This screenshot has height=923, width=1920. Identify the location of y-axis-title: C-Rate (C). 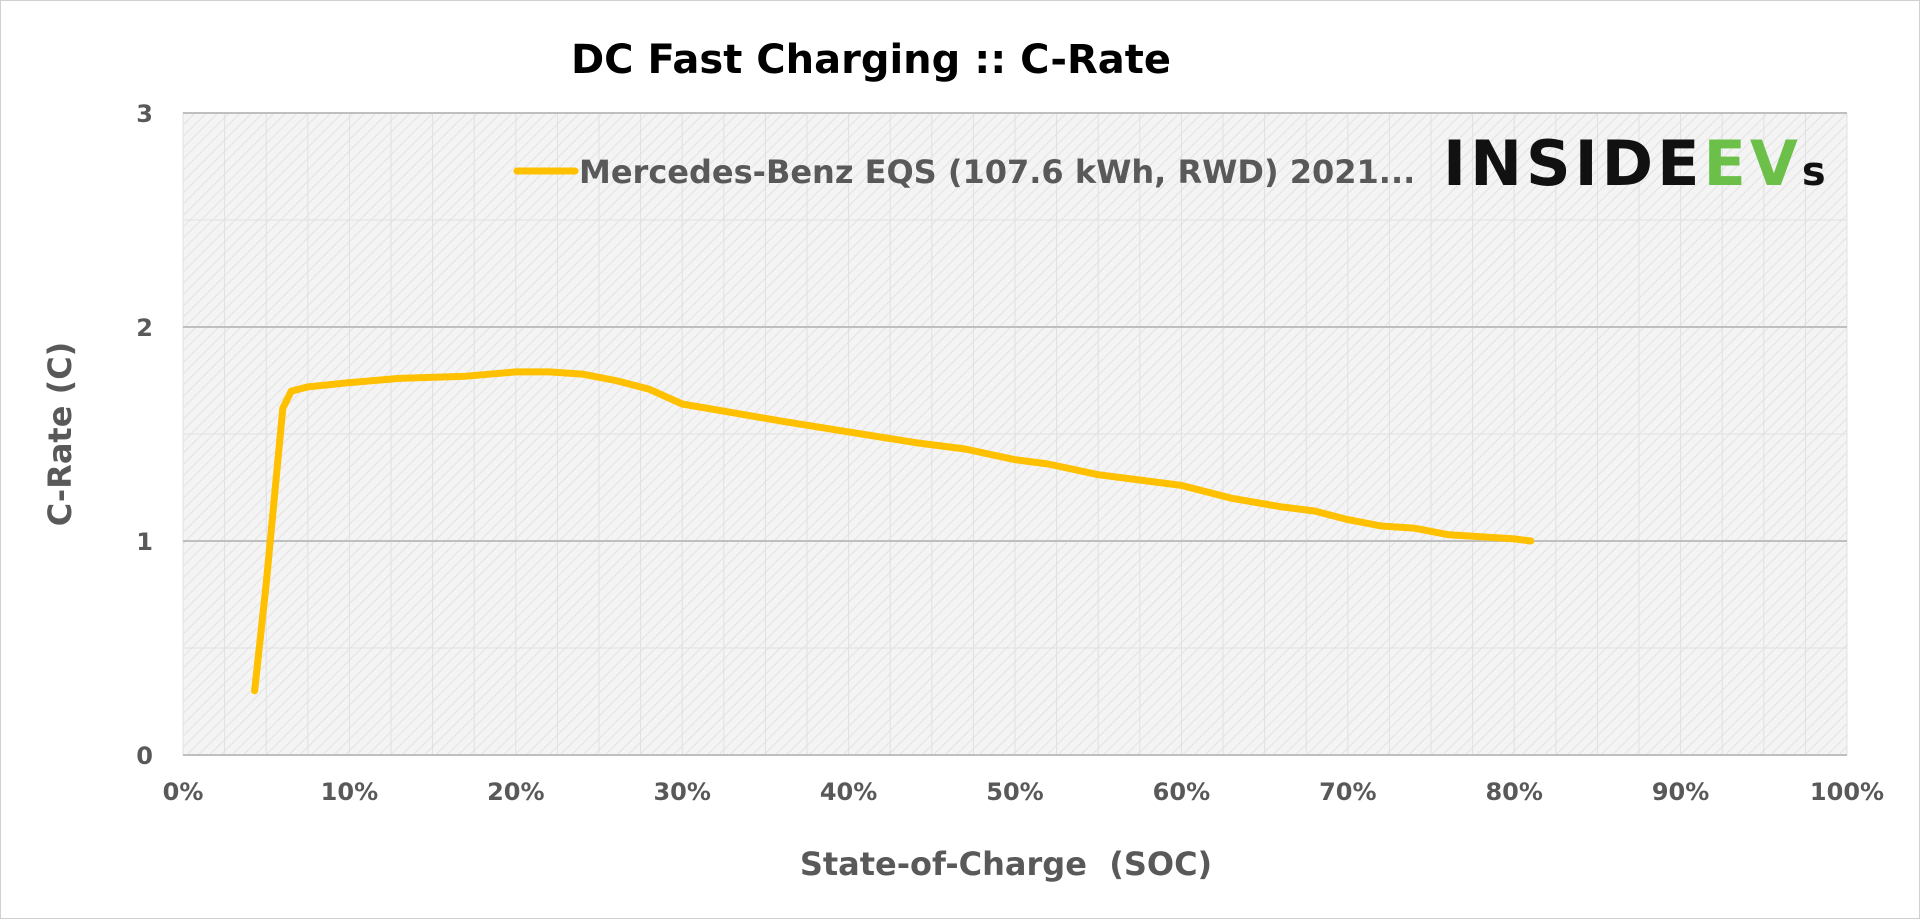
(60, 434).